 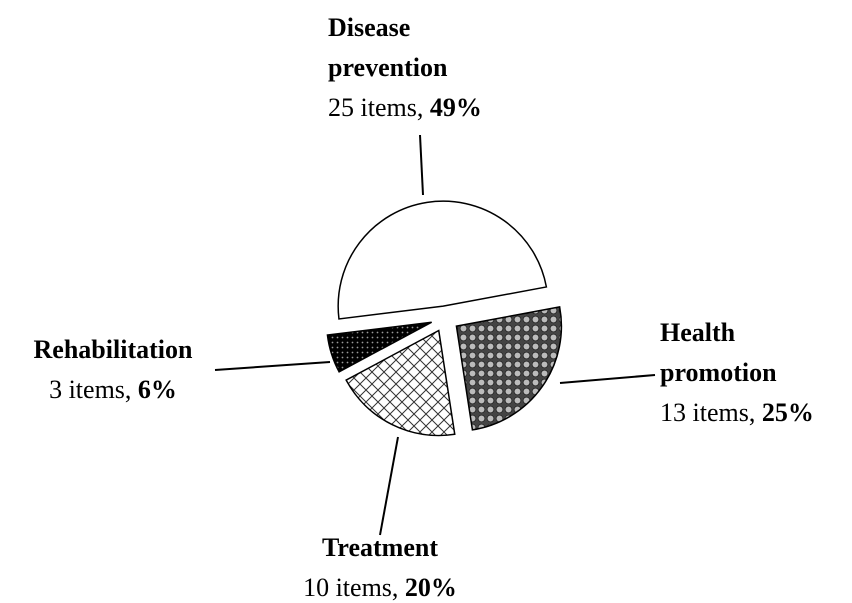 I want to click on percent-label: 6%, so click(x=157, y=389).